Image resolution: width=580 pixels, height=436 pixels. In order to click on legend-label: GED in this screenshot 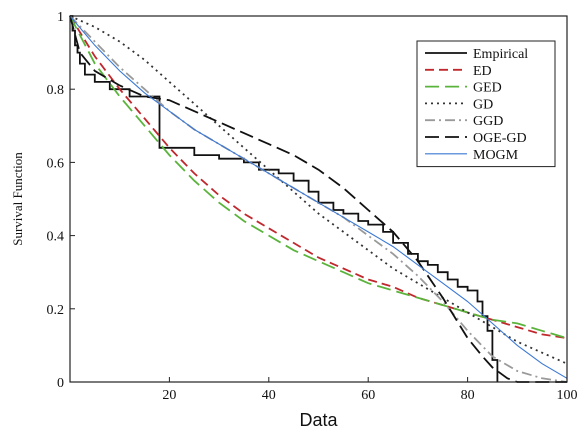, I will do `click(487, 88)`.